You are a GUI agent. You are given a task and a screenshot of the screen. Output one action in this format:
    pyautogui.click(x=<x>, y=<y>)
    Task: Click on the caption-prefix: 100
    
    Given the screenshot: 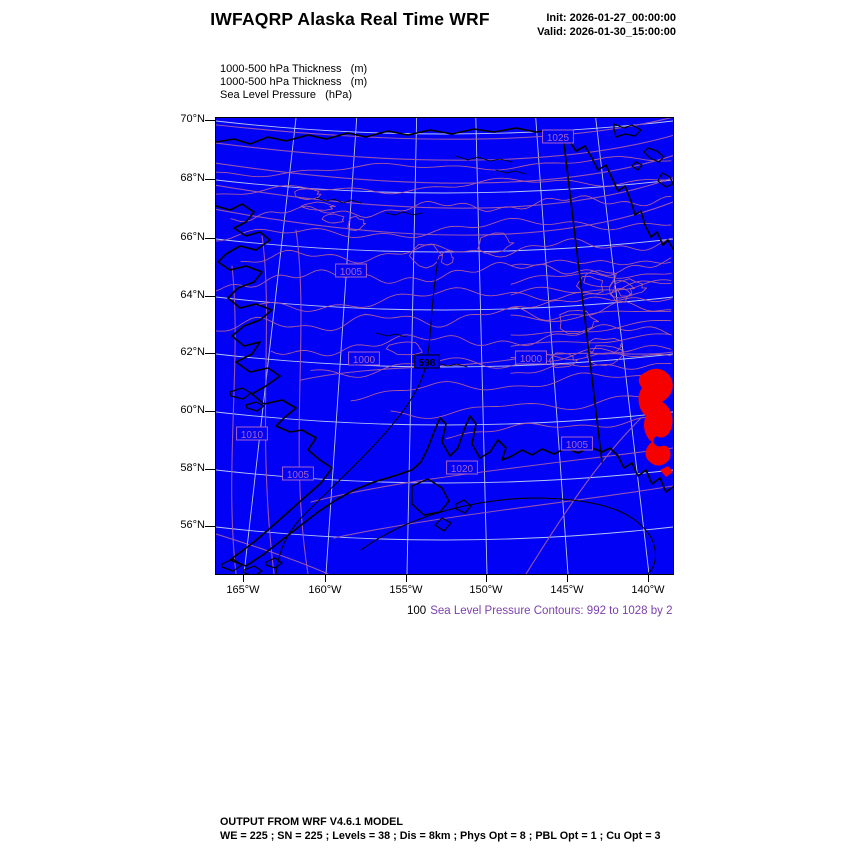 What is the action you would take?
    pyautogui.click(x=417, y=611)
    